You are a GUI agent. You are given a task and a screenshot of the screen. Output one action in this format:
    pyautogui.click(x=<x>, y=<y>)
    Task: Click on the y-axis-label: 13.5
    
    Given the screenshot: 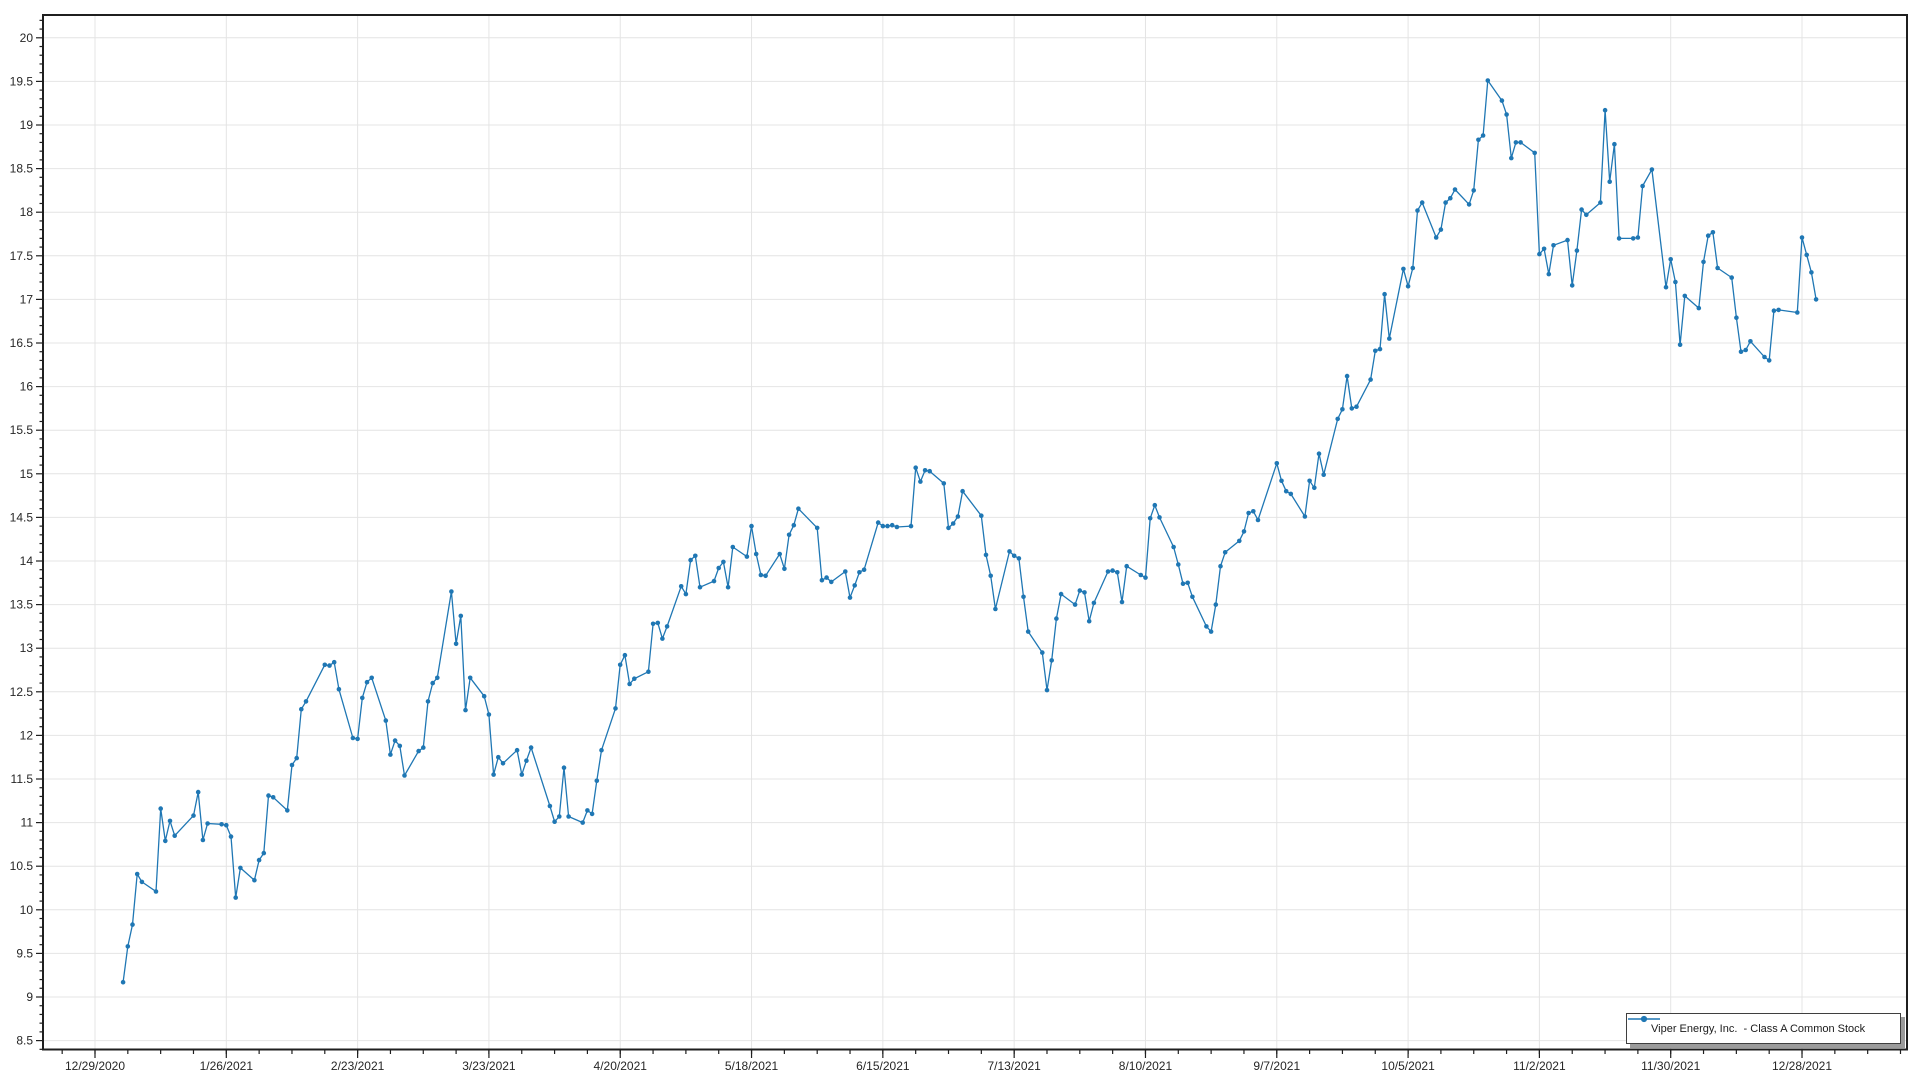 What is the action you would take?
    pyautogui.click(x=22, y=605)
    